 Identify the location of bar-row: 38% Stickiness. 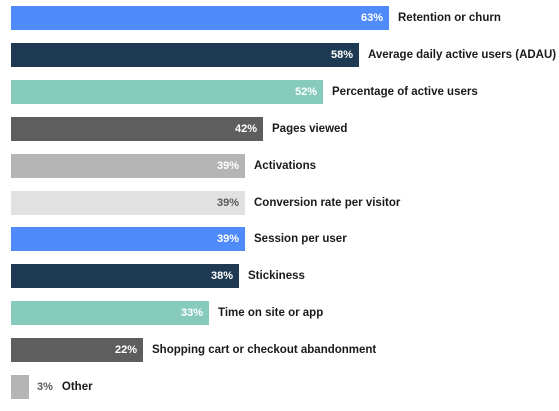
(158, 276).